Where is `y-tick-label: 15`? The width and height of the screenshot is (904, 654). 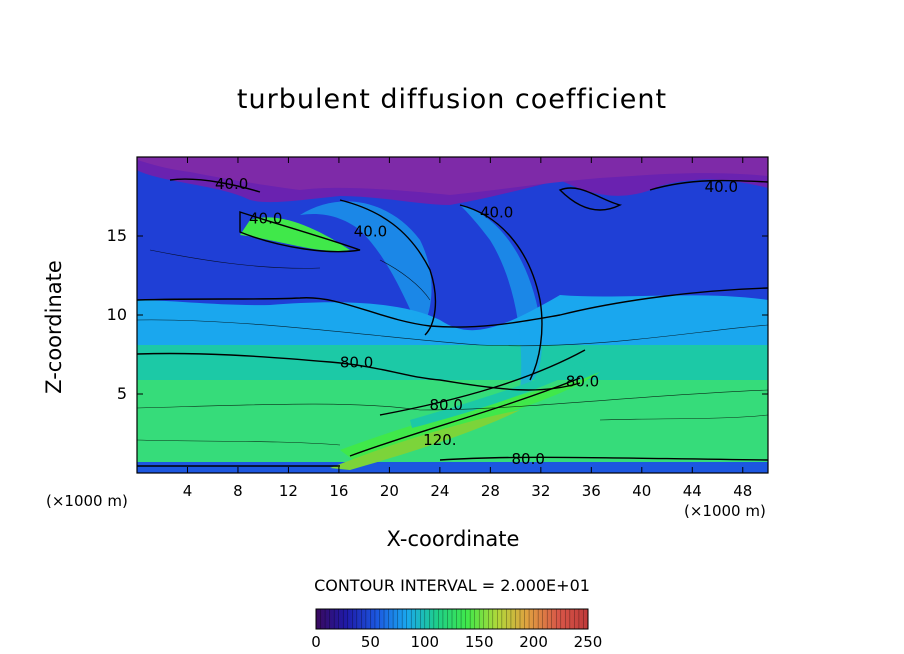 y-tick-label: 15 is located at coordinates (117, 235).